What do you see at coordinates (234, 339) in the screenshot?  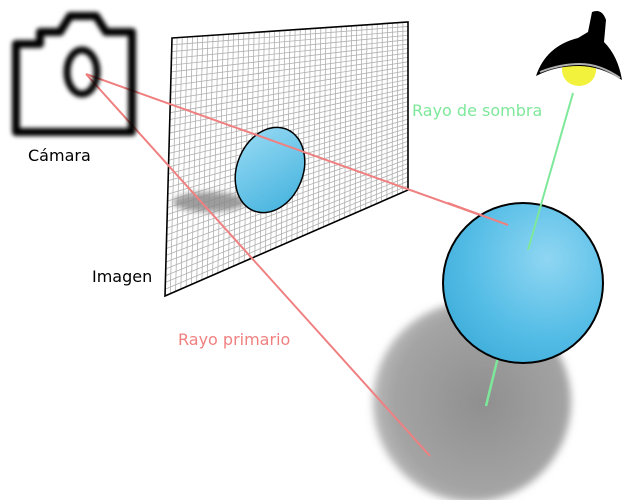 I see `primary-ray-label: Rayo primario` at bounding box center [234, 339].